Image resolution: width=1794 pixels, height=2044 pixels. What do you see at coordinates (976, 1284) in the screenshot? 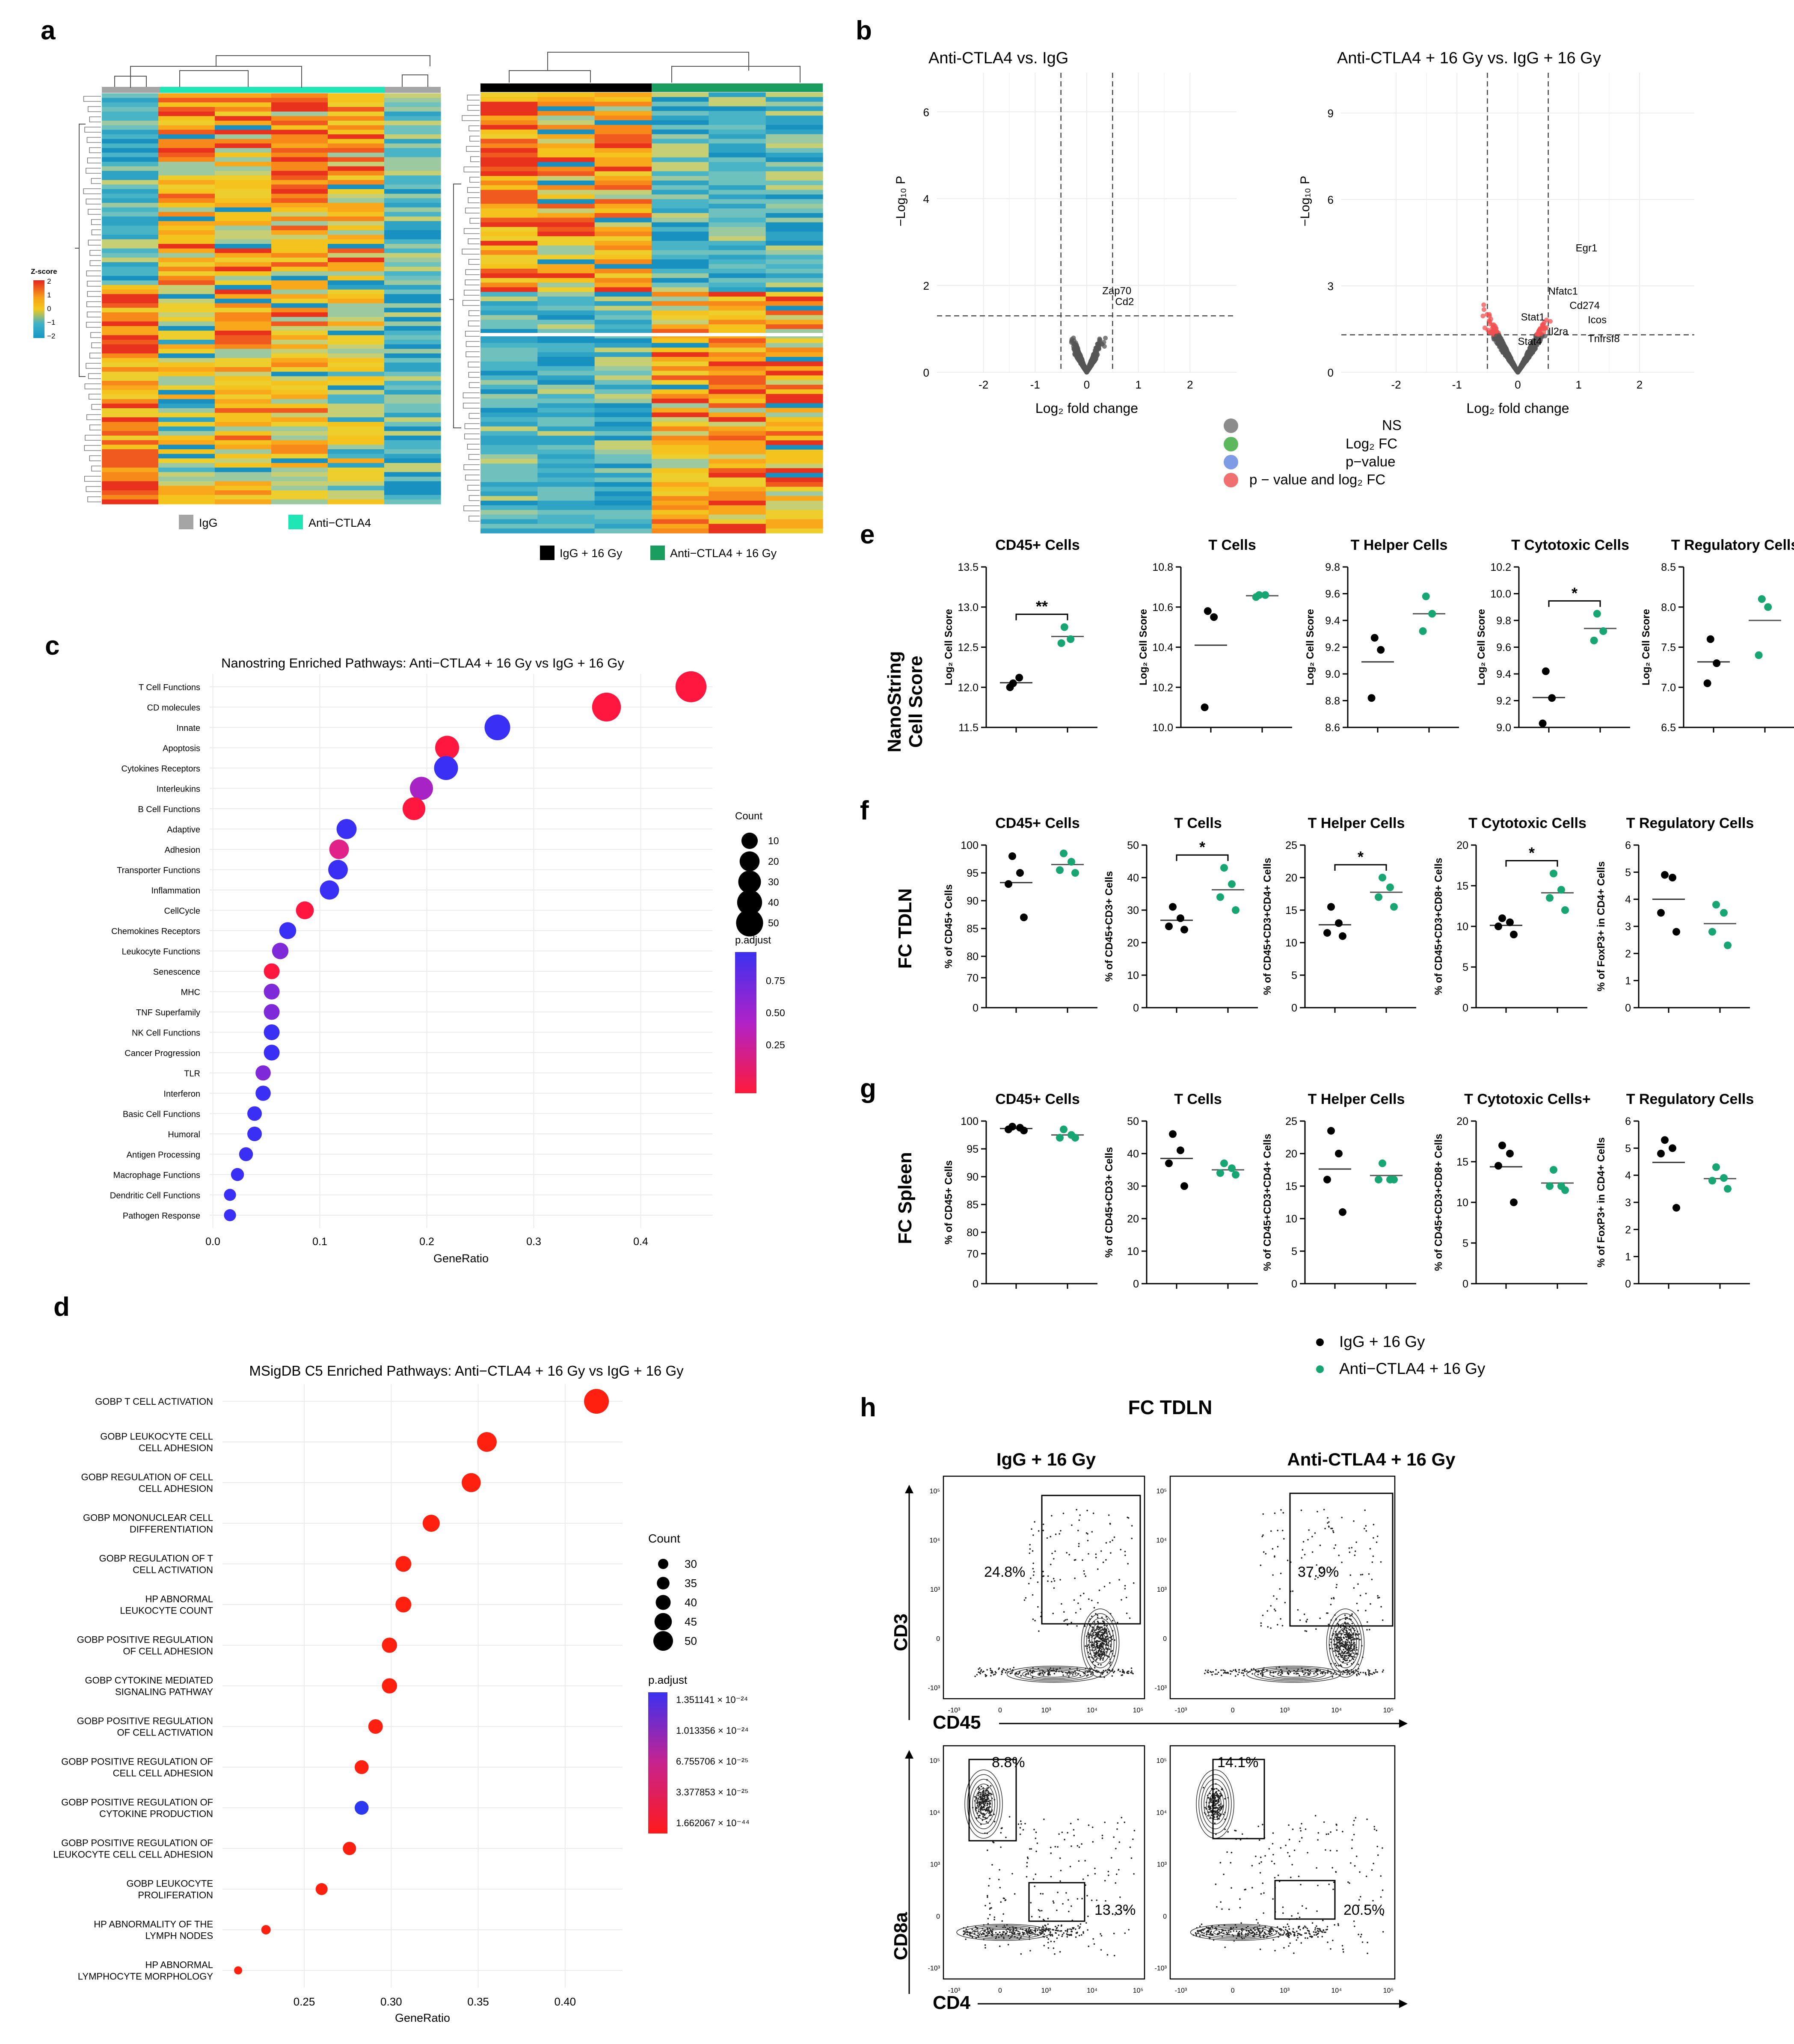
I see `y-tick-label: 0` at bounding box center [976, 1284].